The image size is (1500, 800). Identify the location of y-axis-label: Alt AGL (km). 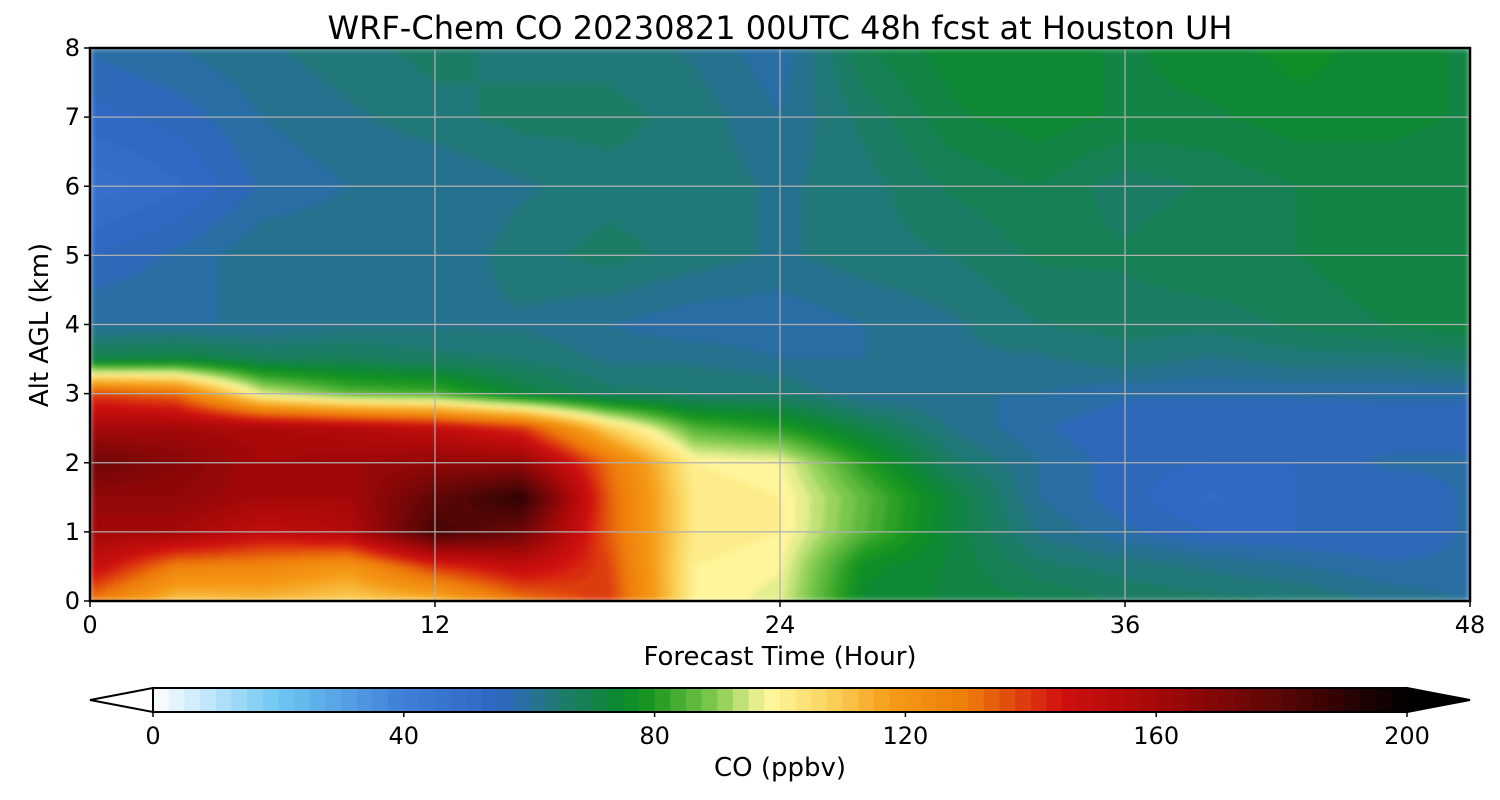
(40, 325).